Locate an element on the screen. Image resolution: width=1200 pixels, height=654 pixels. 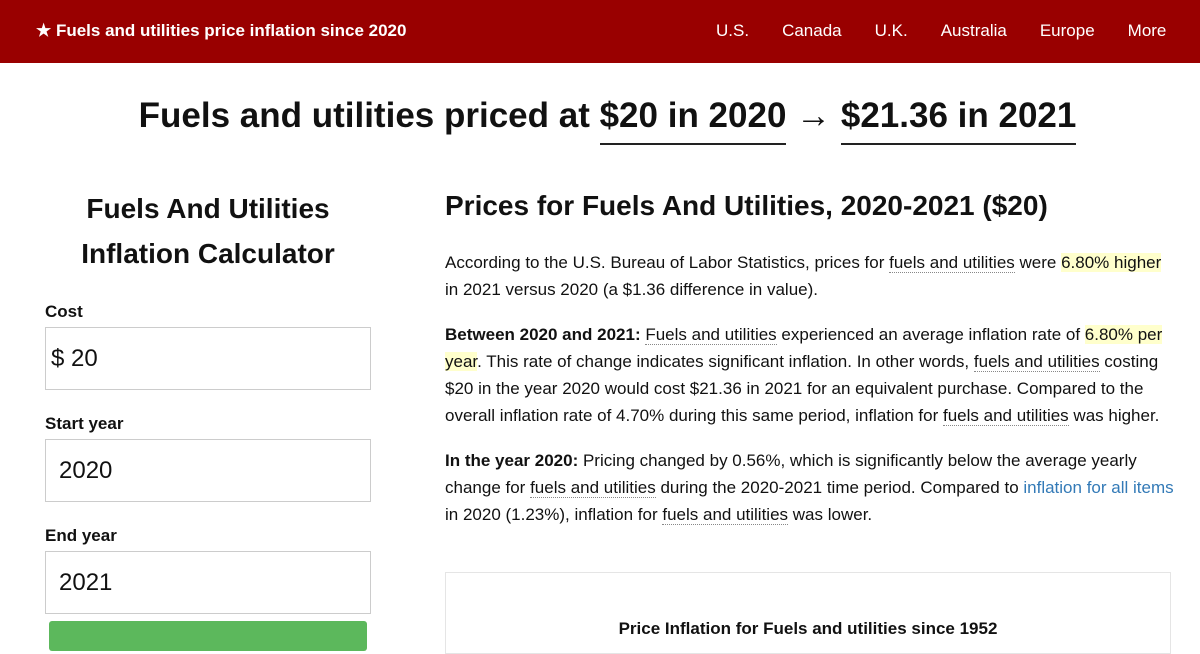
nav-link: Canada is located at coordinates (812, 30).